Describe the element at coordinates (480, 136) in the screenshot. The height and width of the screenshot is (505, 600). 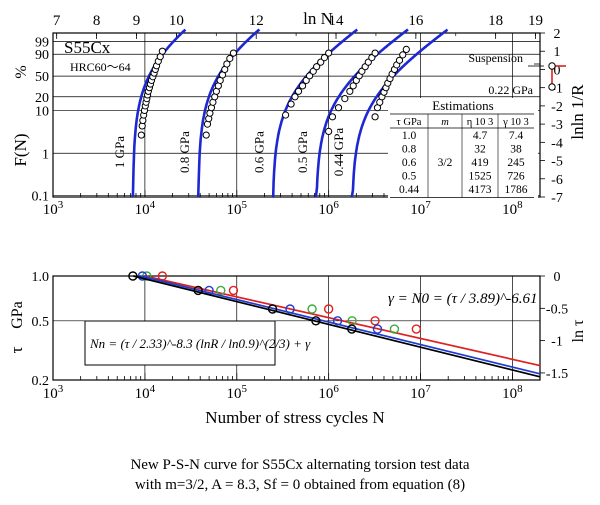
I see `table-cell: 4.7` at that location.